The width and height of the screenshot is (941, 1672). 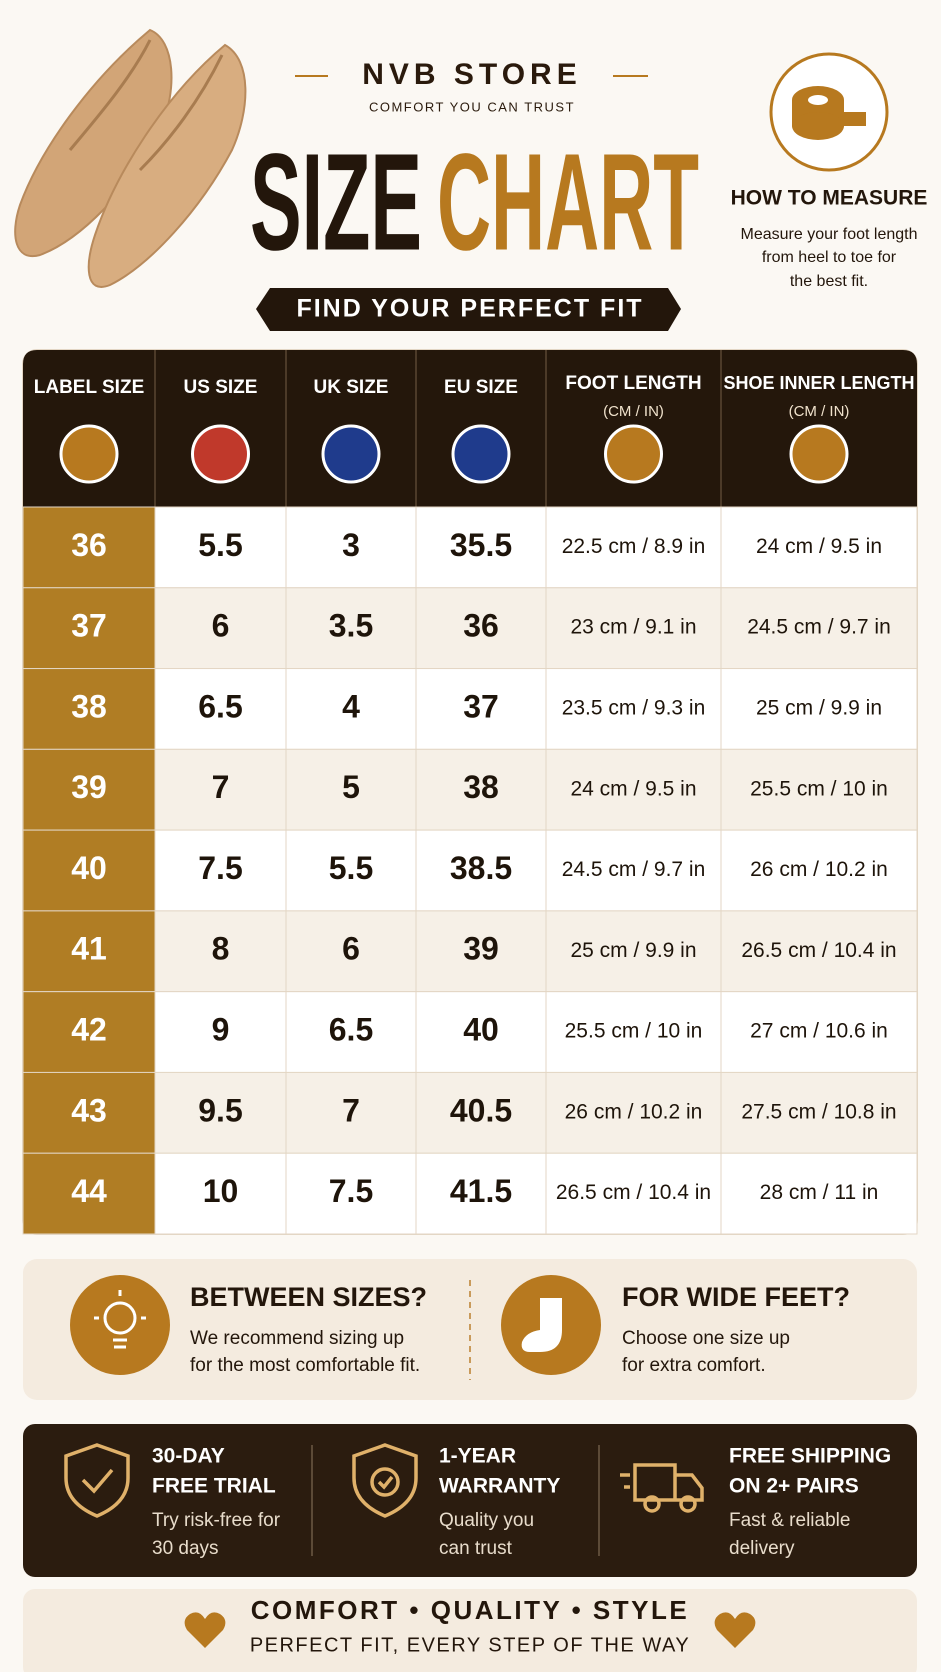 I want to click on title-part2: CHART, so click(x=568, y=202).